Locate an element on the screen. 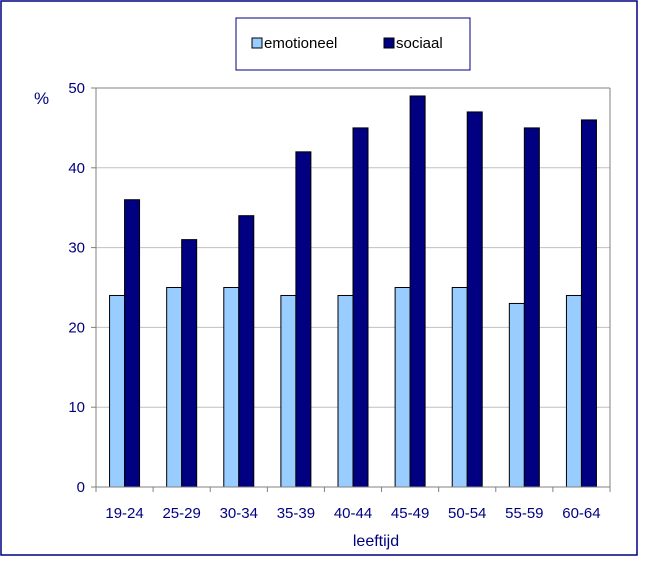 The width and height of the screenshot is (645, 563). x-tick-label: 40-44 is located at coordinates (353, 513).